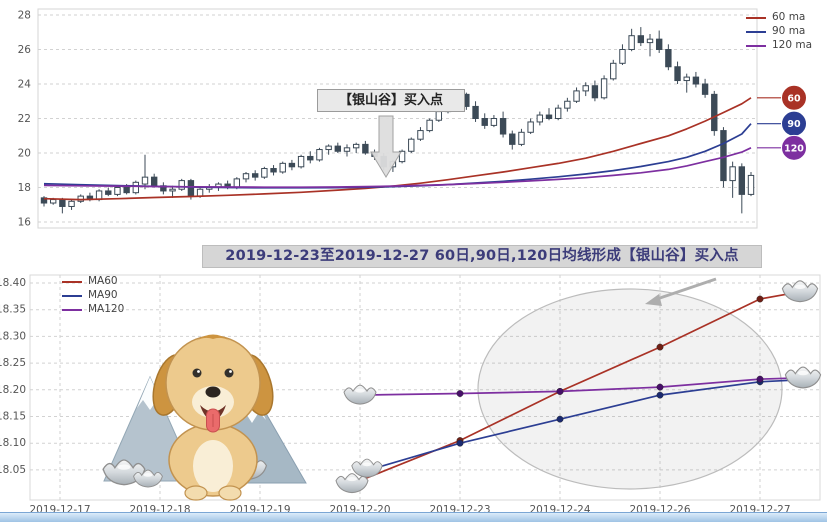 The height and width of the screenshot is (522, 827). I want to click on axis-tick-label: 26, so click(25, 50).